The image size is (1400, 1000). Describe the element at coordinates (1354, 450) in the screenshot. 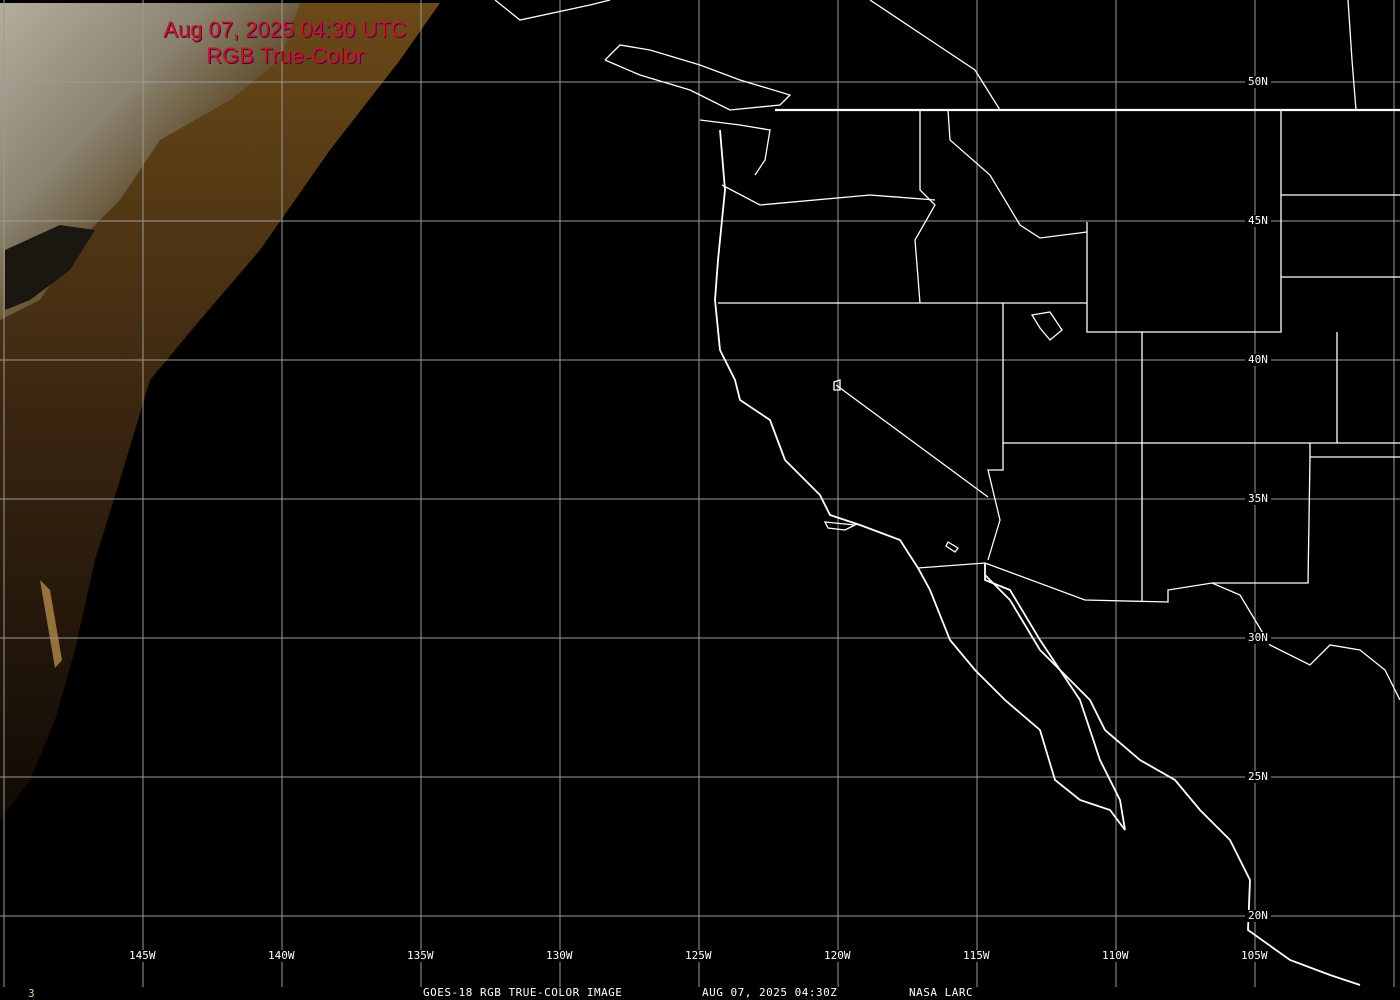

I see `oklahoma-panhandle` at that location.